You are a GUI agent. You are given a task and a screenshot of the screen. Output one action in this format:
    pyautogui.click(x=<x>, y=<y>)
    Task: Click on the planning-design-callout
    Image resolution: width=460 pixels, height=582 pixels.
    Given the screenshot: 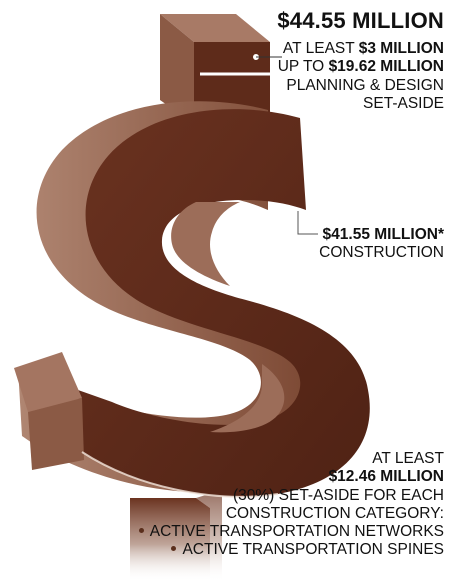 What is the action you would take?
    pyautogui.click(x=241, y=65)
    